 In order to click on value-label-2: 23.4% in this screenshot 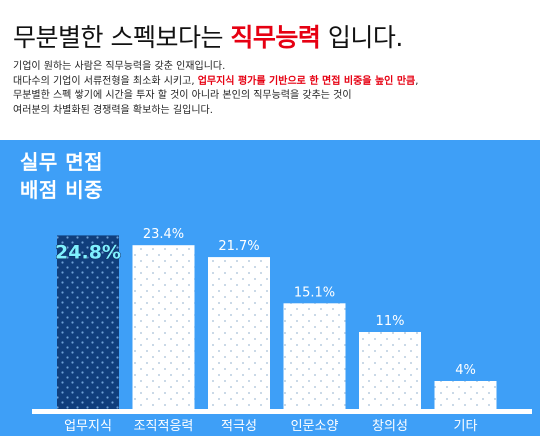, I will do `click(163, 234)`.